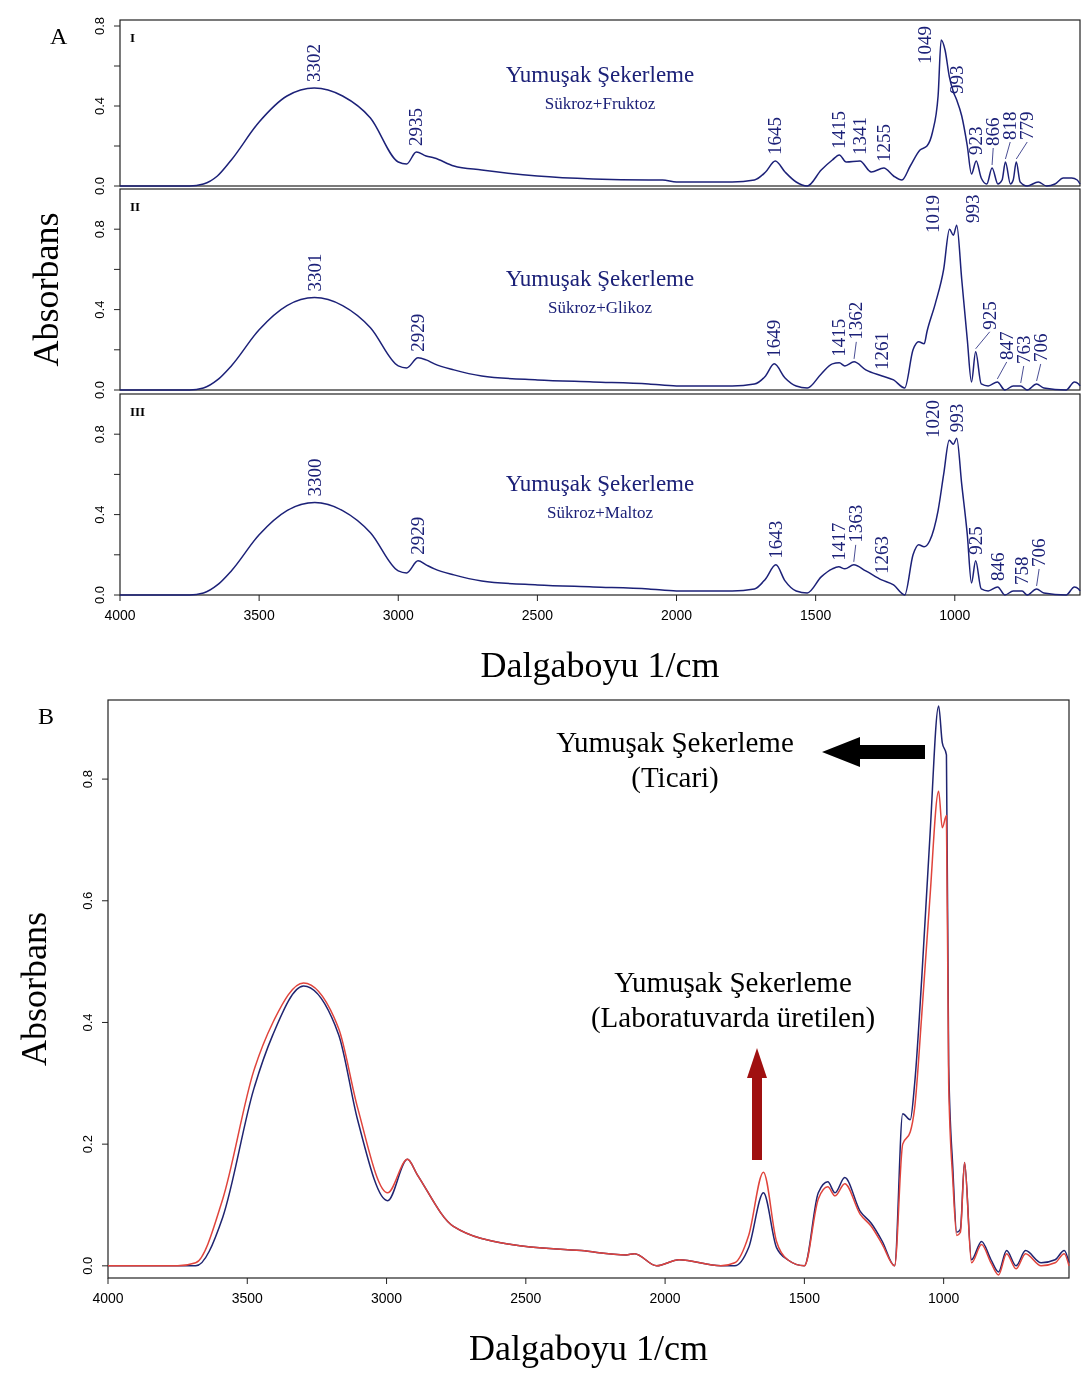  What do you see at coordinates (933, 419) in the screenshot?
I see `annotation: 1020` at bounding box center [933, 419].